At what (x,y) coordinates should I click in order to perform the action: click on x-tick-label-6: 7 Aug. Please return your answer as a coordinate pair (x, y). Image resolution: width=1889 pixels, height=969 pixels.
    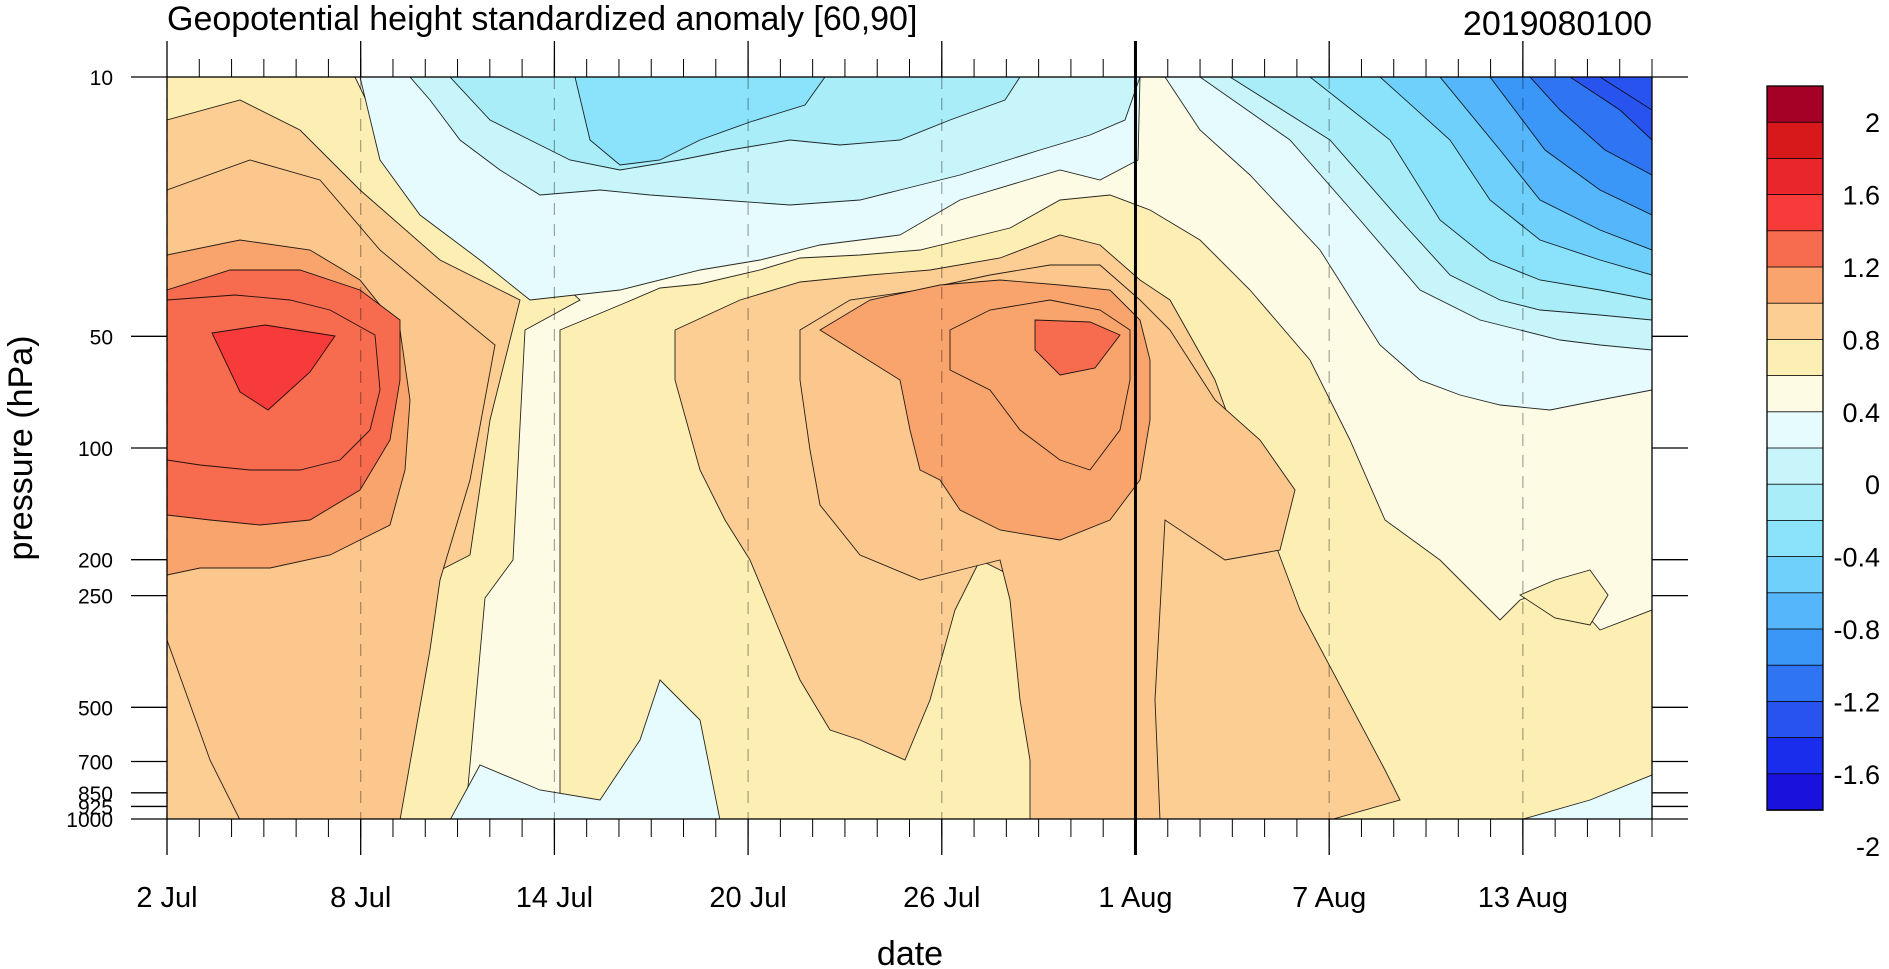
    Looking at the image, I should click on (1329, 898).